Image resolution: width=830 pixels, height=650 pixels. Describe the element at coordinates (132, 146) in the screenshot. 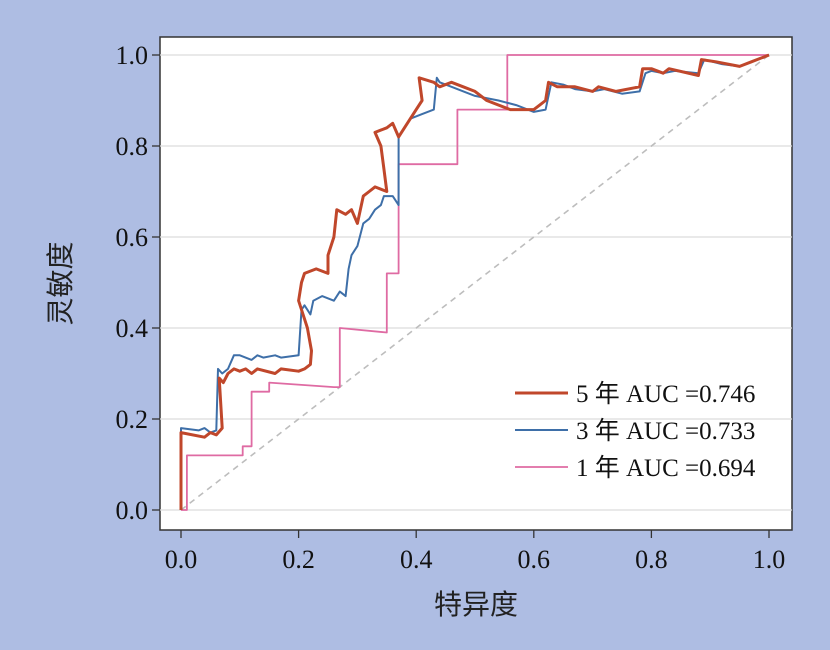

I see `y-tick-label-4: 0.8` at that location.